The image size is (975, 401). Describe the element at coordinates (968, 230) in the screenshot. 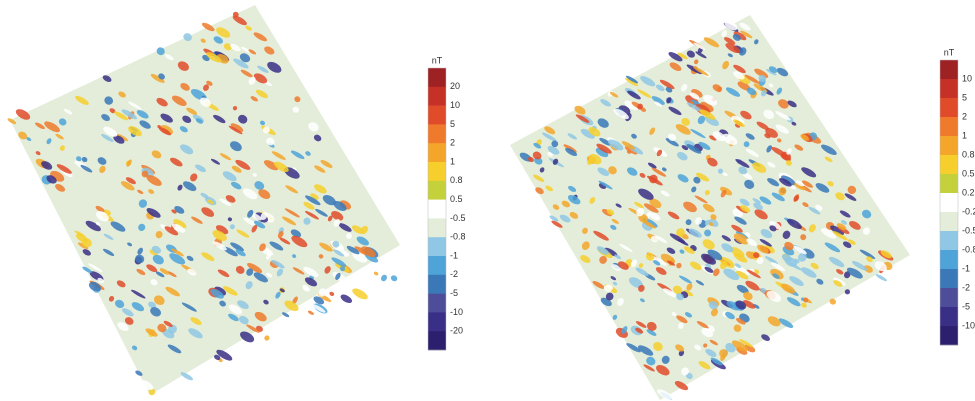

I see `colorbar-label: -0.5` at that location.